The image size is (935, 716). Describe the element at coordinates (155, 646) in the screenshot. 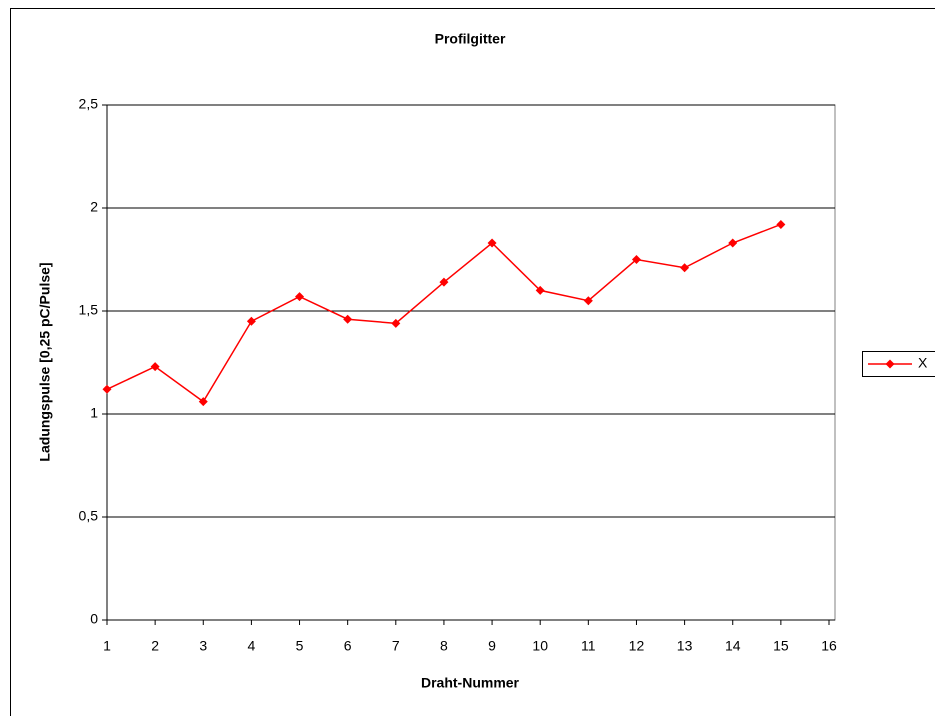

I see `x-tick-label: 2` at that location.